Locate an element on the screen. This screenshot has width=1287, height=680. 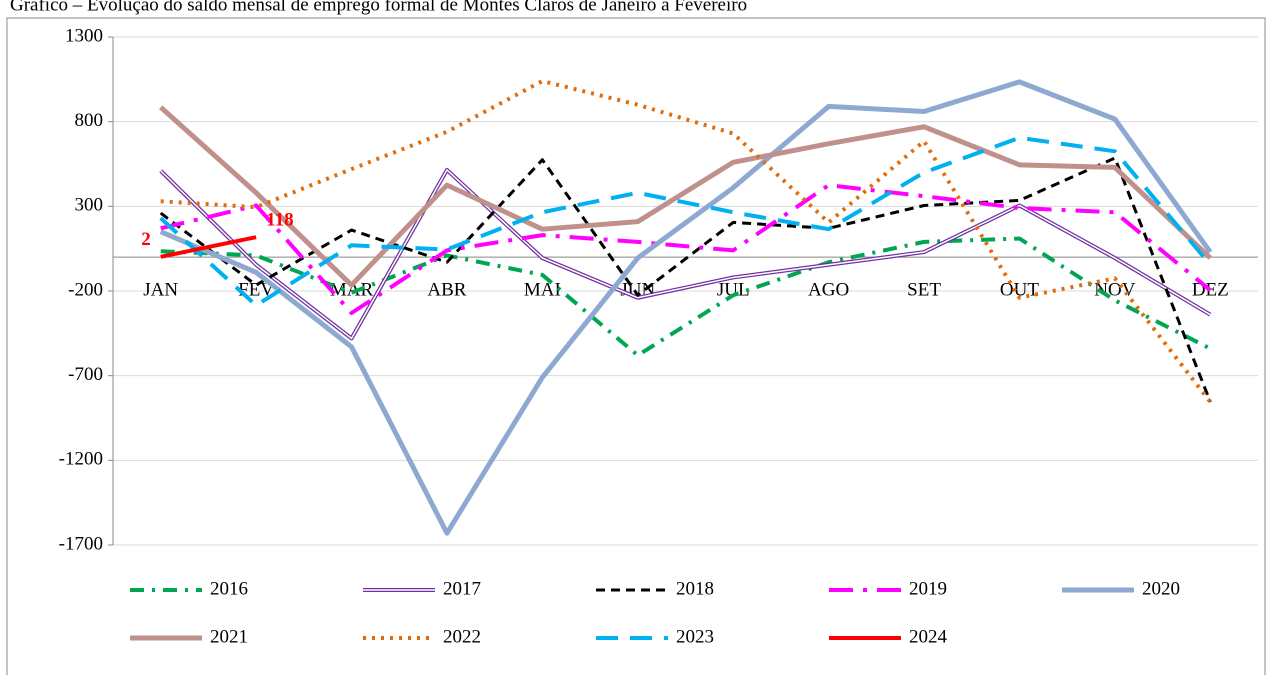
x-tick-label: ABR is located at coordinates (446, 289).